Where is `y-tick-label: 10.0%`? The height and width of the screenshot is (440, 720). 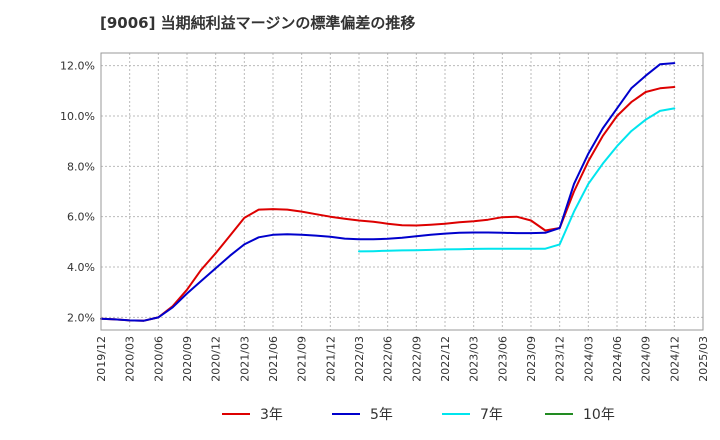 y-tick-label: 10.0% is located at coordinates (77, 116).